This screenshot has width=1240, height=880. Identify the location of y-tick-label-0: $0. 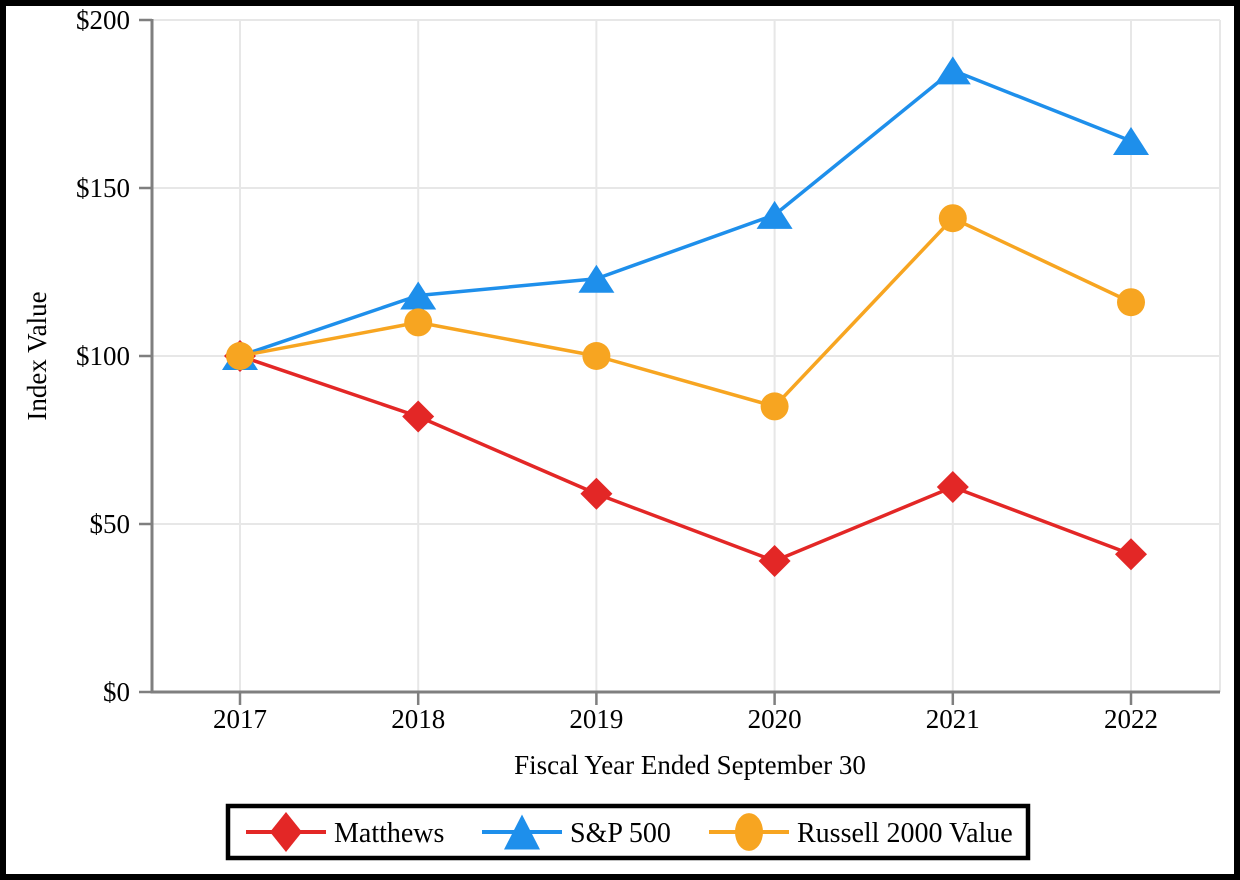
(116, 692).